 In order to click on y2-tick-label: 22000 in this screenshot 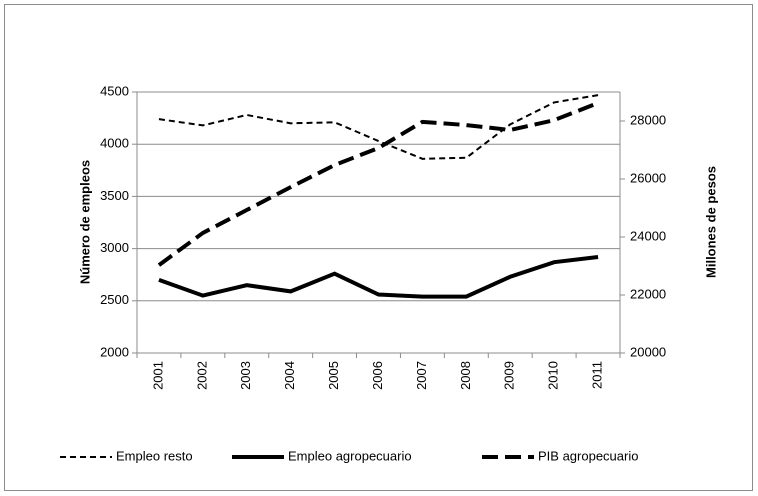, I will do `click(648, 293)`.